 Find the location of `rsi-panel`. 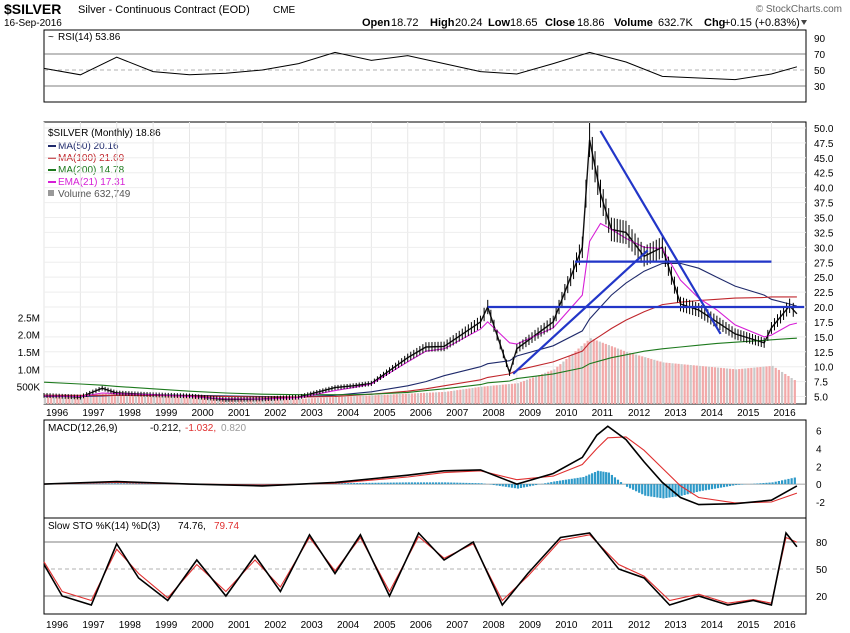

rsi-panel is located at coordinates (425, 66).